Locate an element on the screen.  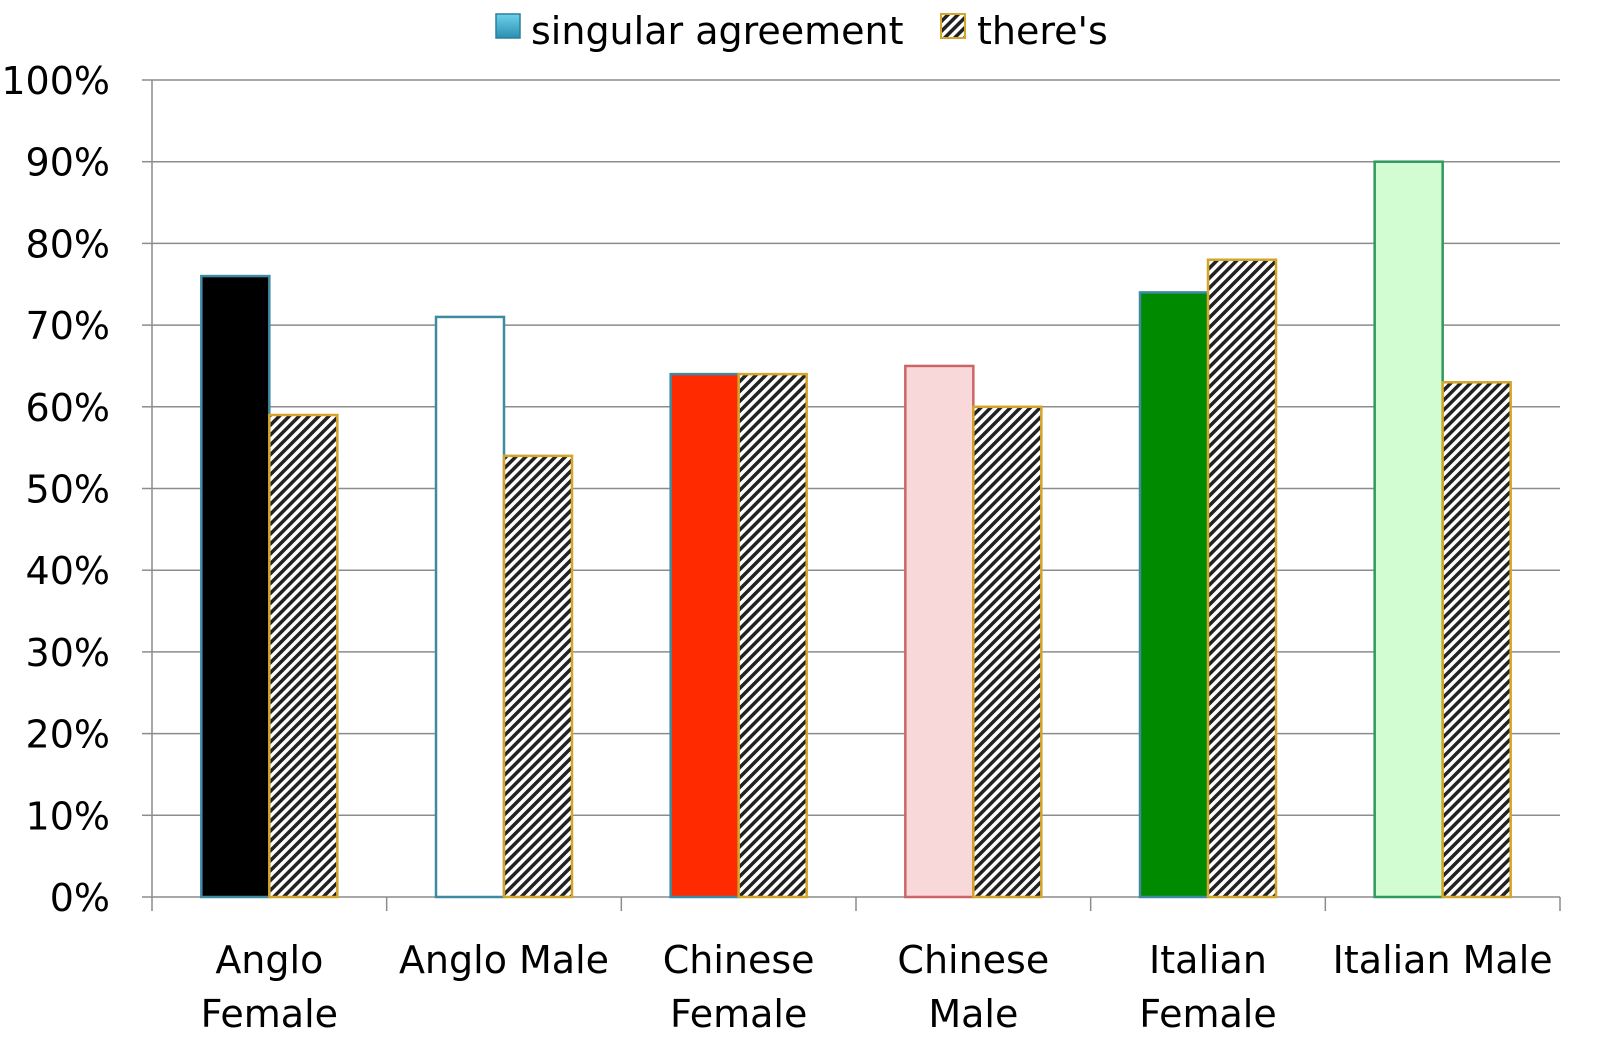
x-category-label: Chinese Female is located at coordinates (739, 987).